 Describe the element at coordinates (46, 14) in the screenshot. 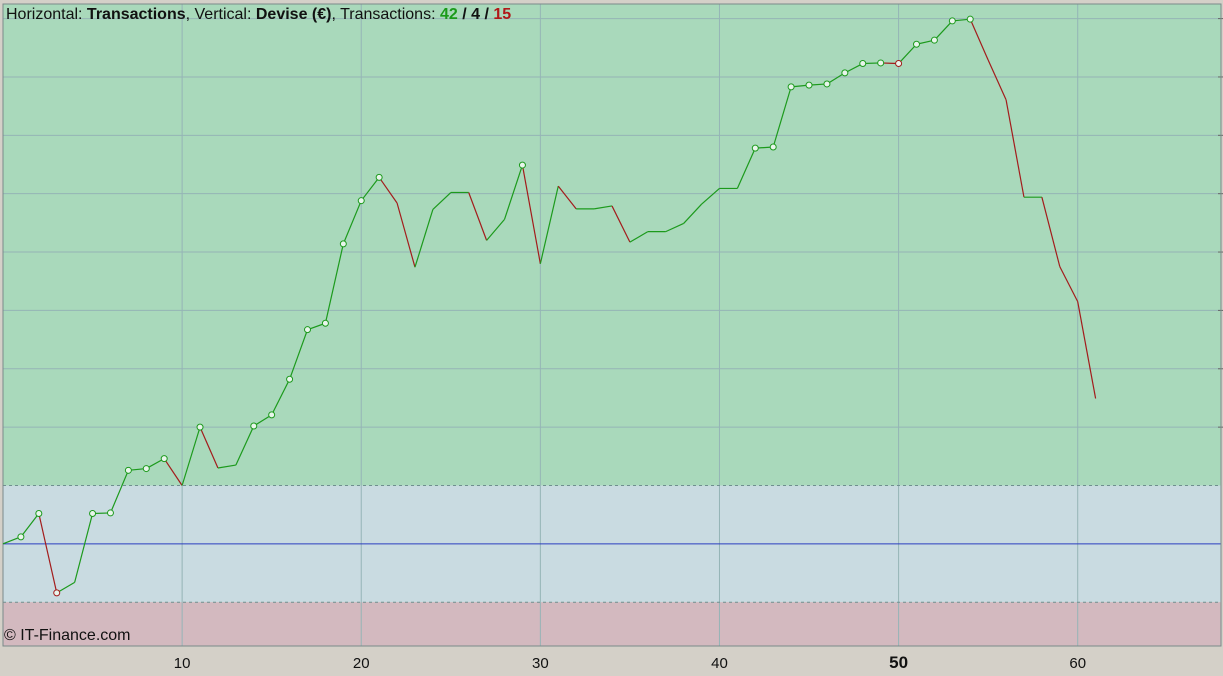

I see `horizontal-label: Horizontal:` at that location.